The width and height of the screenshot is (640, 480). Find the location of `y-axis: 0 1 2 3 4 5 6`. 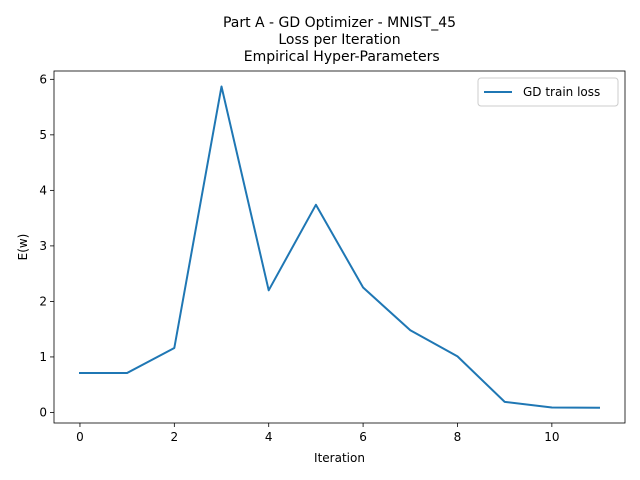

y-axis: 0 1 2 3 4 5 6 is located at coordinates (46, 245).